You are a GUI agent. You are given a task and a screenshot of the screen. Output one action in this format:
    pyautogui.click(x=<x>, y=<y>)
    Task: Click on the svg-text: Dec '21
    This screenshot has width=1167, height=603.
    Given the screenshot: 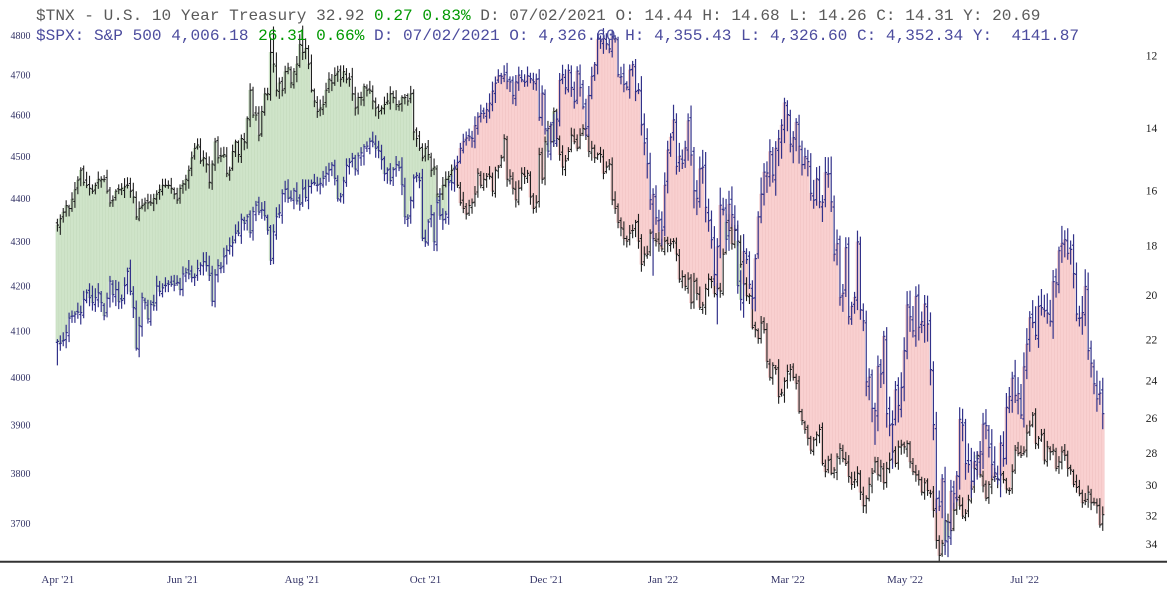 What is the action you would take?
    pyautogui.click(x=546, y=580)
    